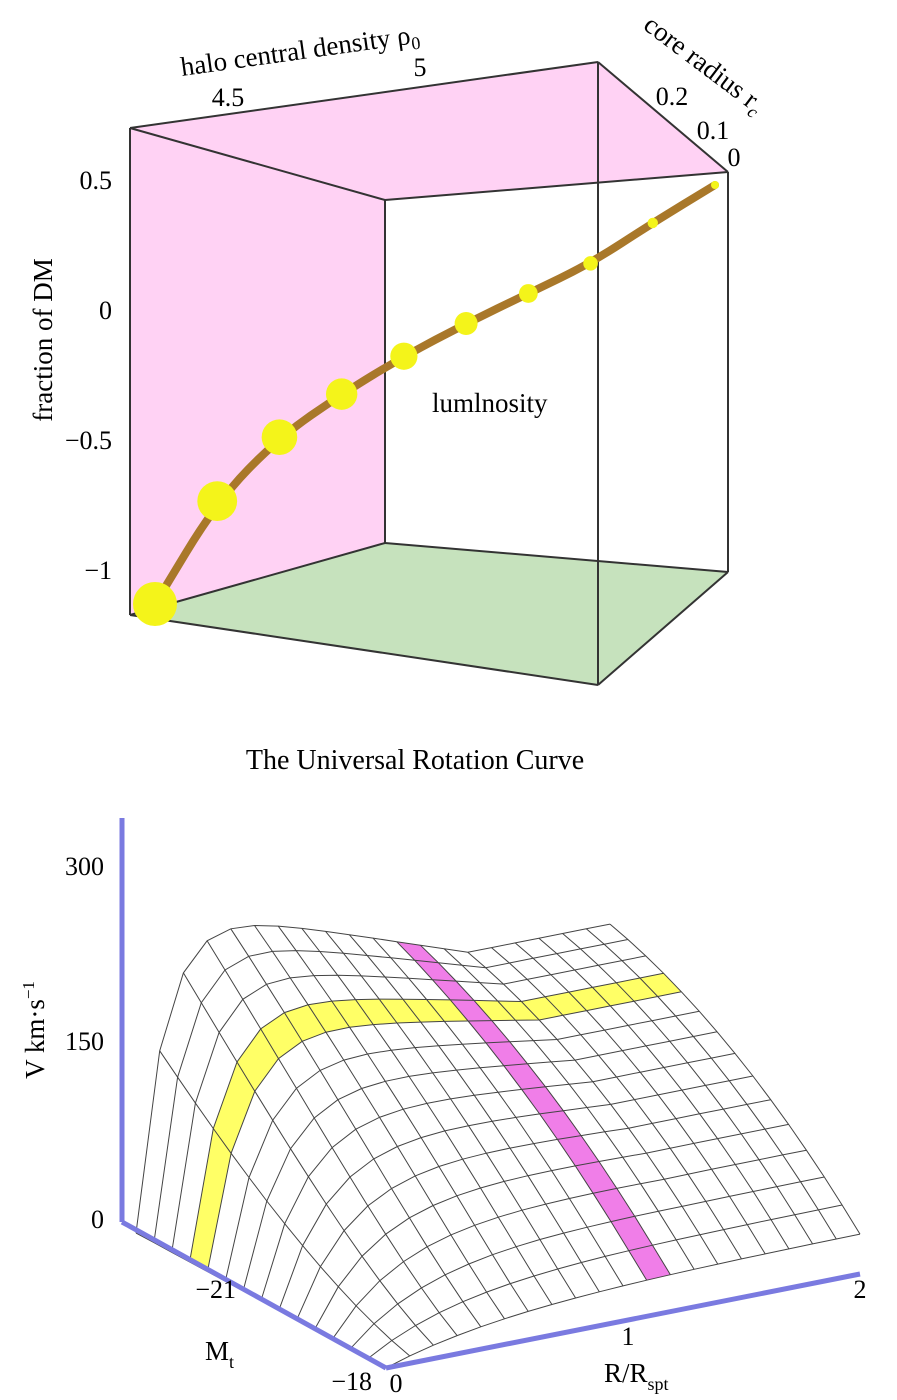 The image size is (897, 1400). What do you see at coordinates (556, 372) in the screenshot?
I see `inner-window` at bounding box center [556, 372].